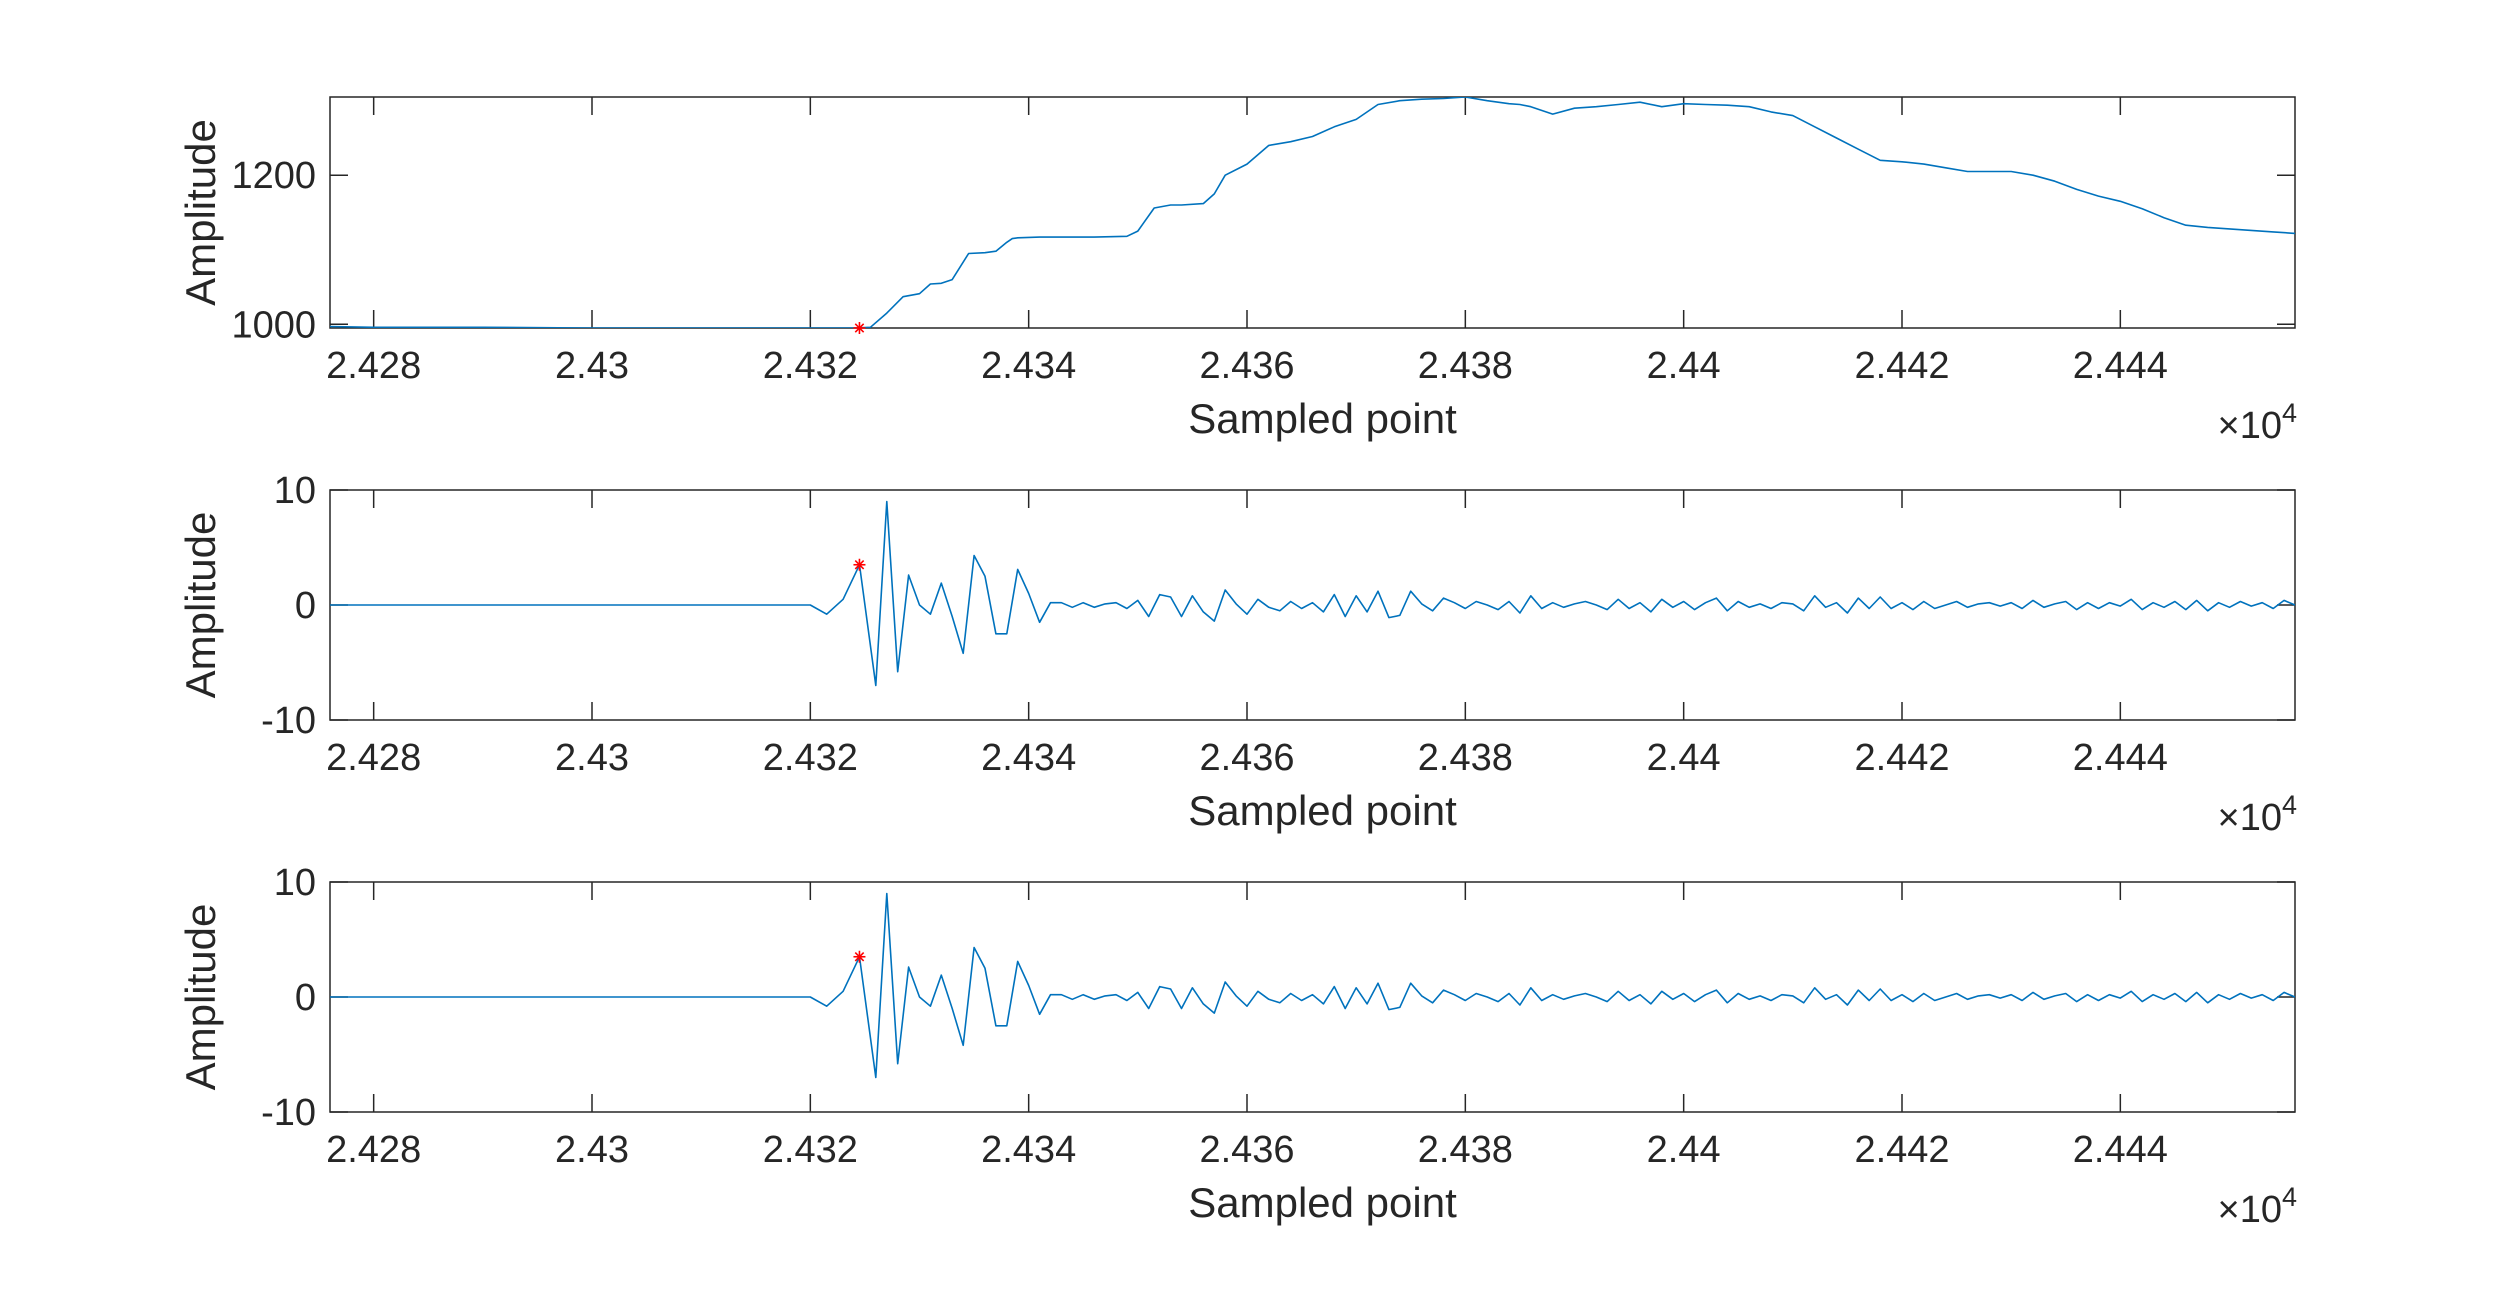  Describe the element at coordinates (273, 176) in the screenshot. I see `y-tick-label: 1200` at that location.